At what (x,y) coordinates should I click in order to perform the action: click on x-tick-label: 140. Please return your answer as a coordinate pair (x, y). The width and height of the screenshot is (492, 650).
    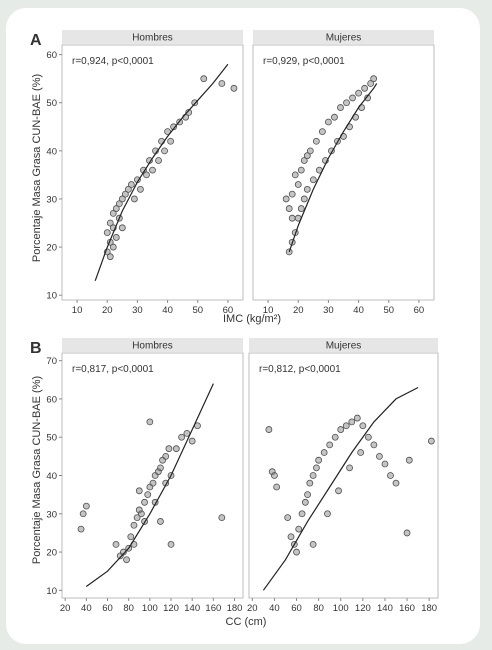
    Looking at the image, I should click on (385, 608).